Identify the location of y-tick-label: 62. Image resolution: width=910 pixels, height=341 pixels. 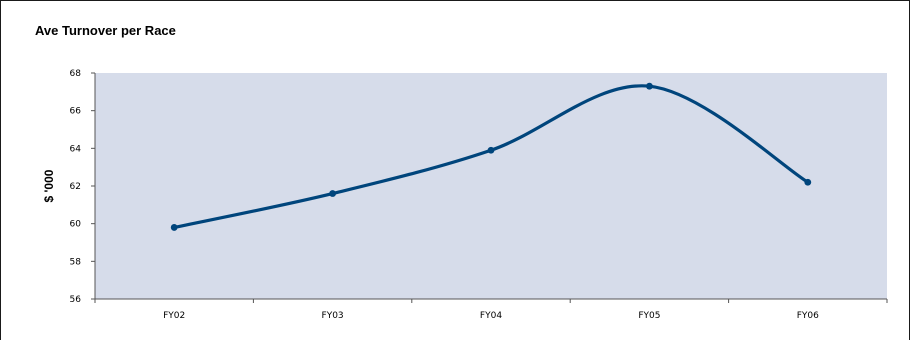
(75, 187).